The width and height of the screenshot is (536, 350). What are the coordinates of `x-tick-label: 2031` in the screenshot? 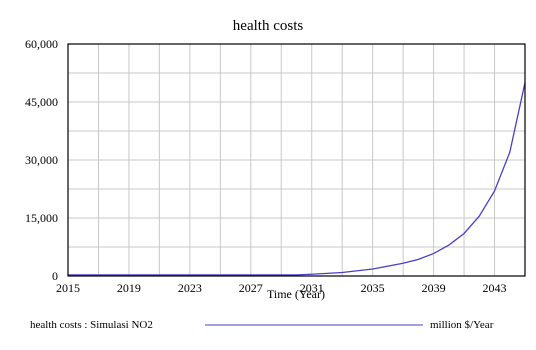 It's located at (312, 288).